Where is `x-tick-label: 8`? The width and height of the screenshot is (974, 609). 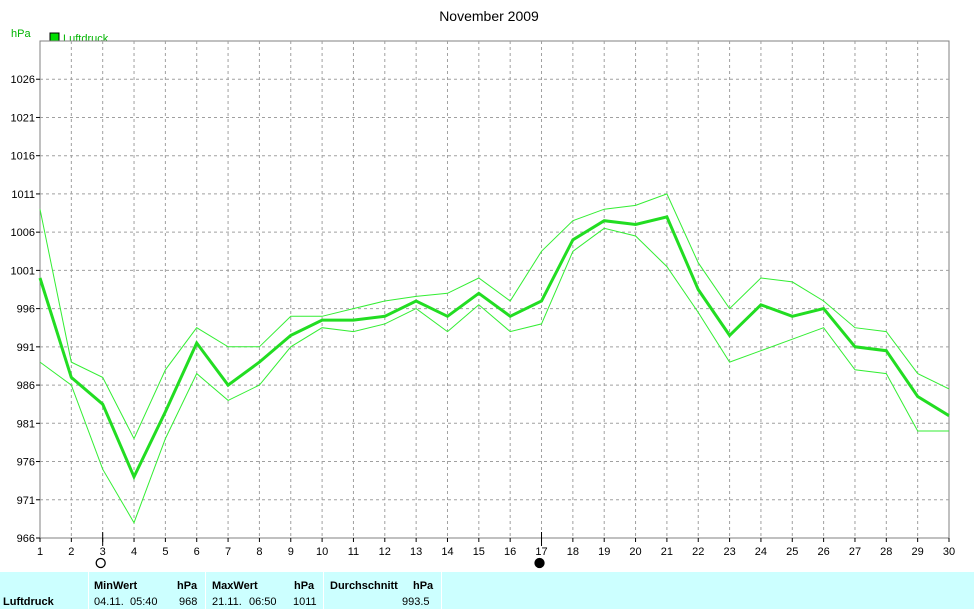
x-tick-label: 8 is located at coordinates (259, 552).